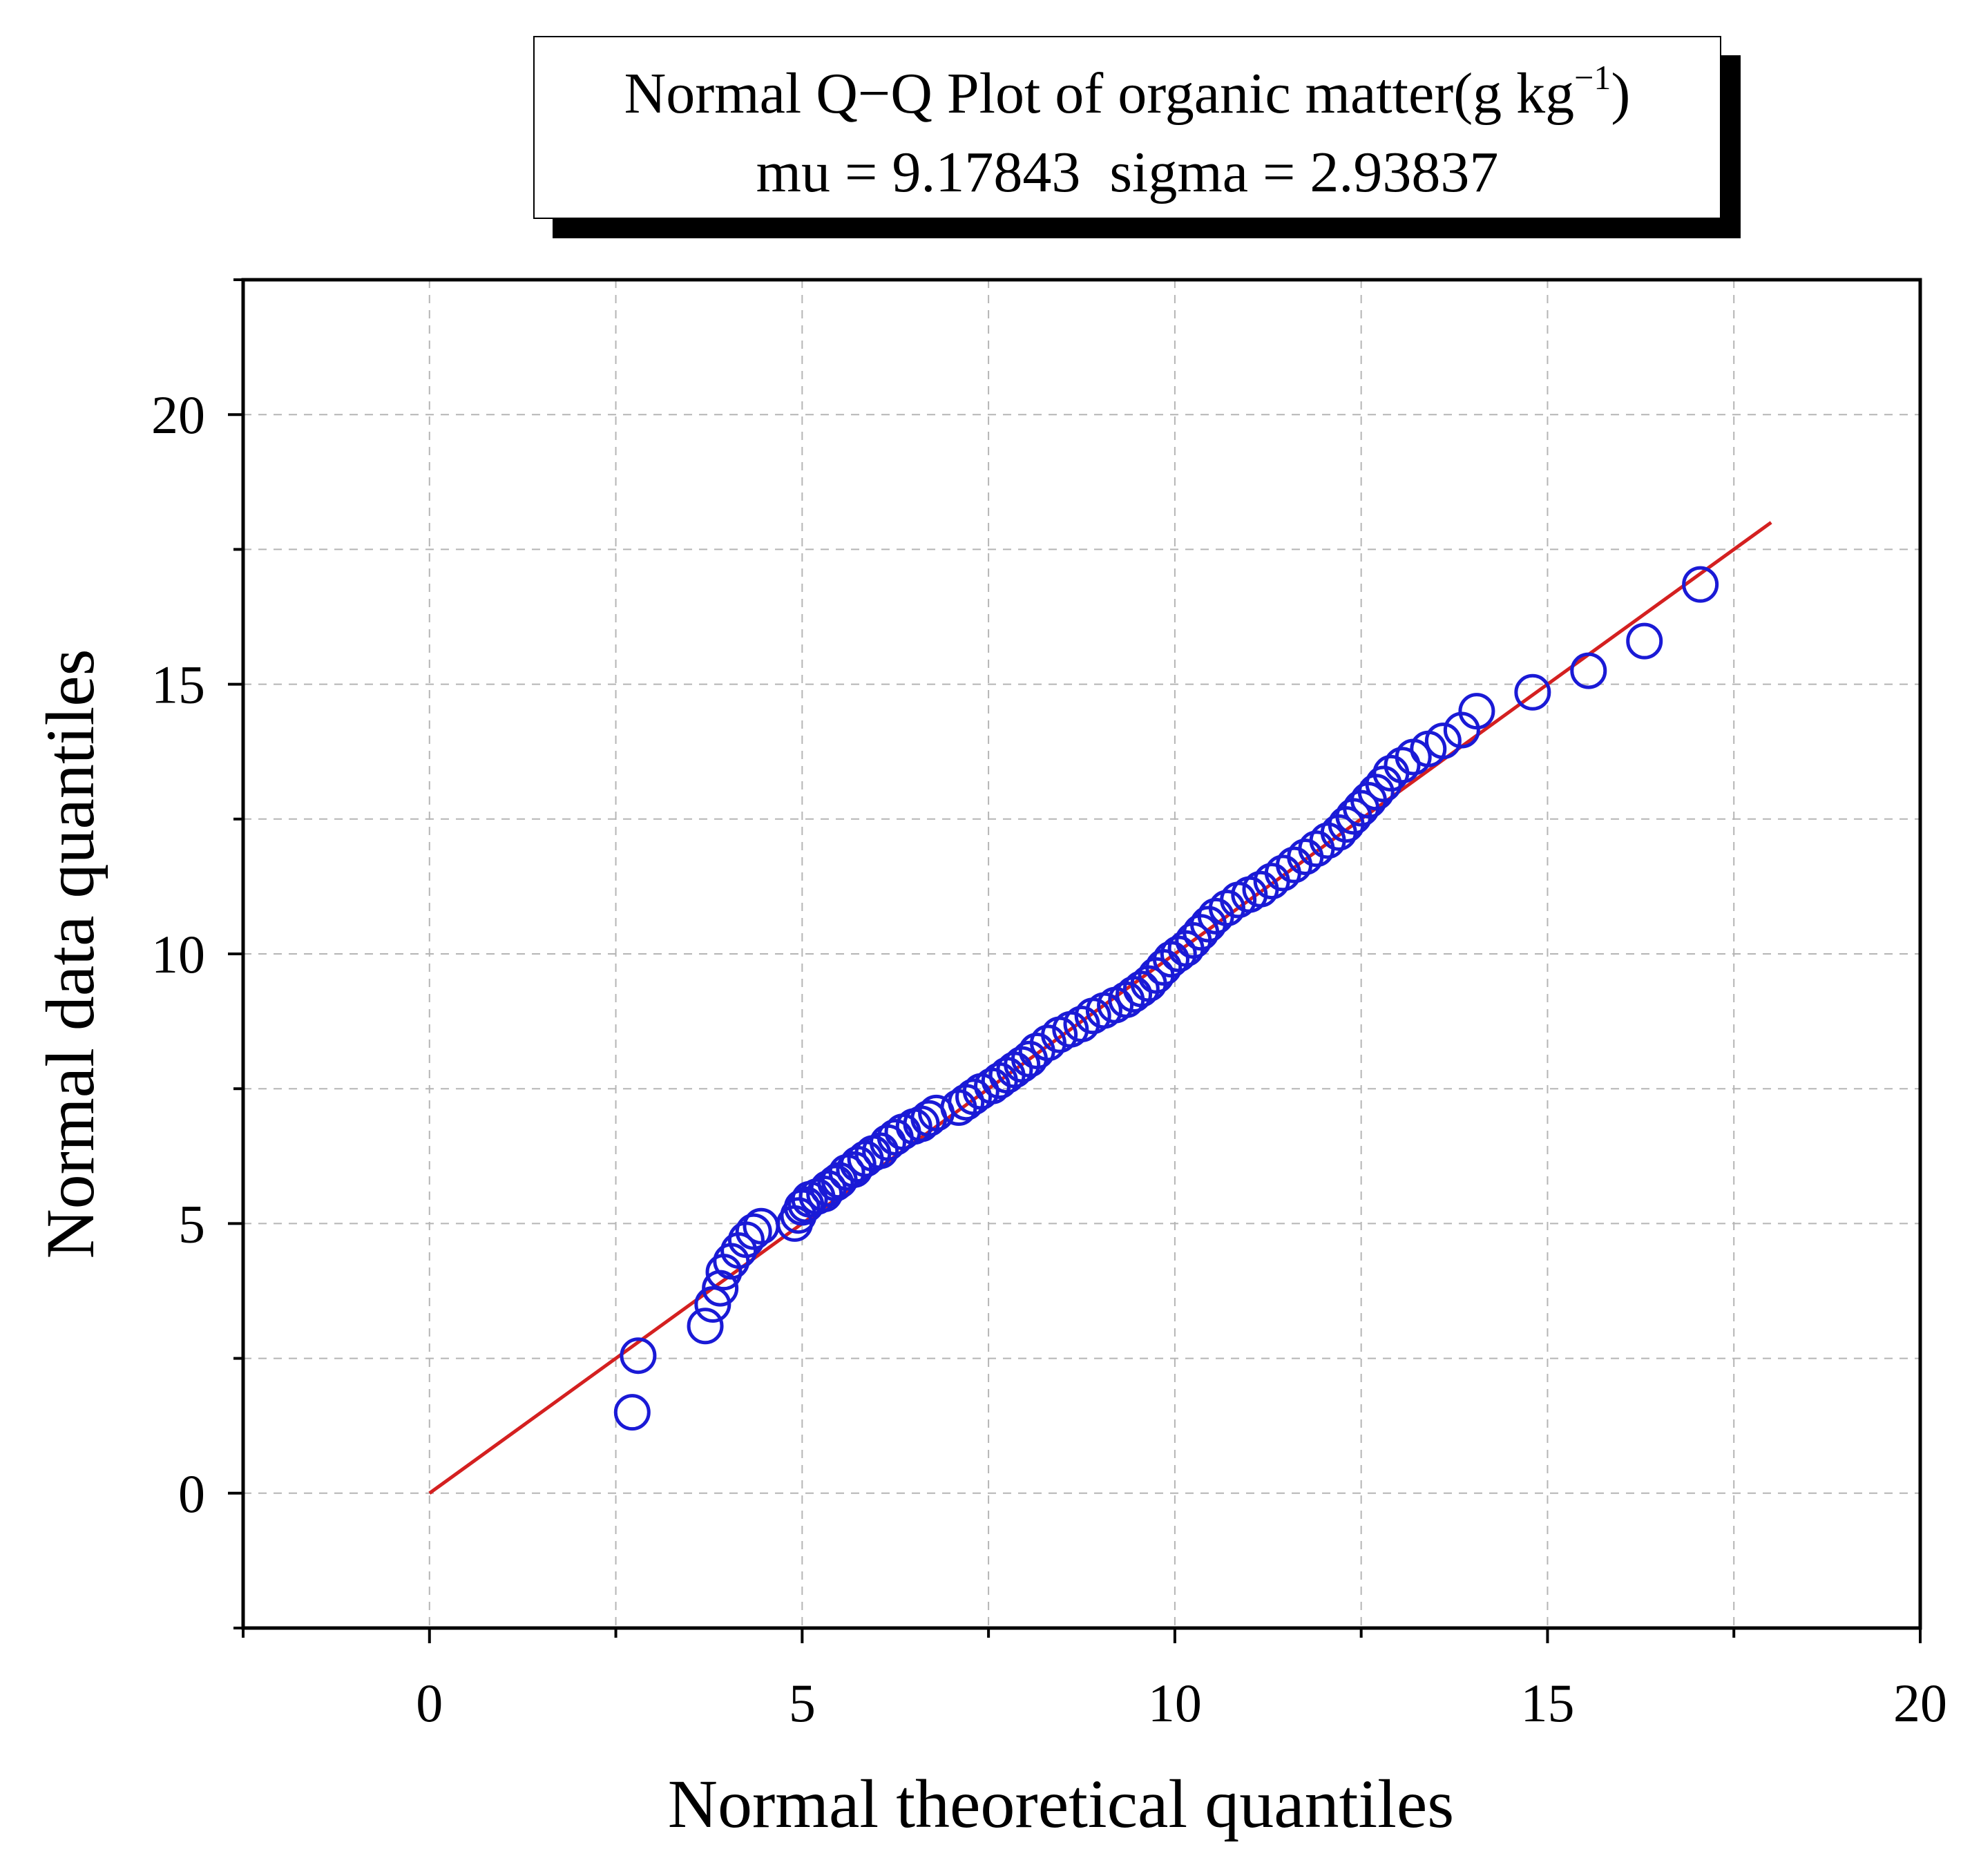 This screenshot has width=1981, height=1876. Describe the element at coordinates (191, 1224) in the screenshot. I see `y-tick-label: 5` at that location.